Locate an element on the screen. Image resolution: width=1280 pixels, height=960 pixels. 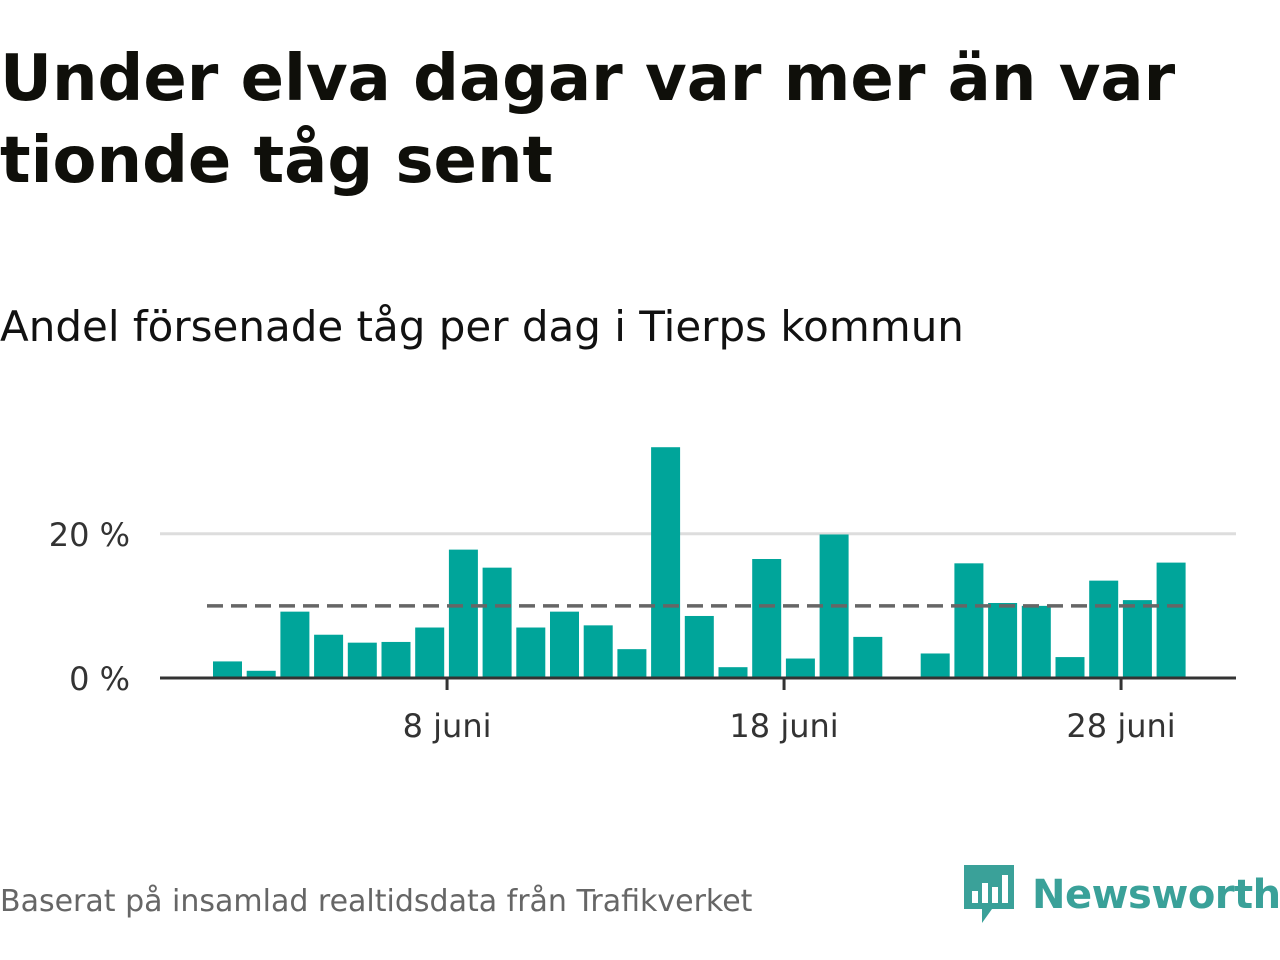
y-tick-label: 20 % is located at coordinates (89, 535).